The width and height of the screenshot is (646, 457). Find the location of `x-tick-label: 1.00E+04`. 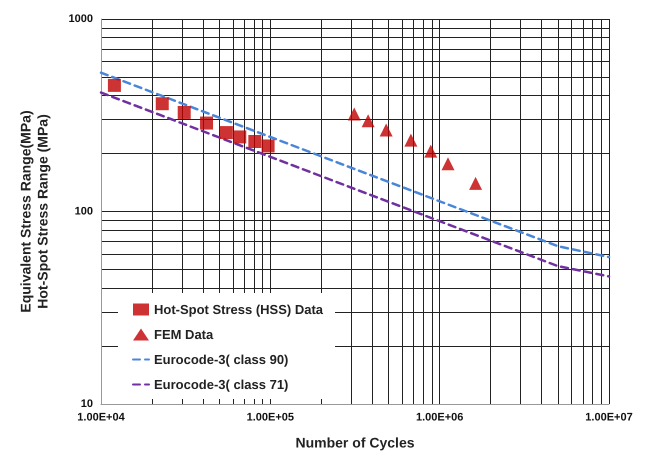

x-tick-label: 1.00E+04 is located at coordinates (101, 418).